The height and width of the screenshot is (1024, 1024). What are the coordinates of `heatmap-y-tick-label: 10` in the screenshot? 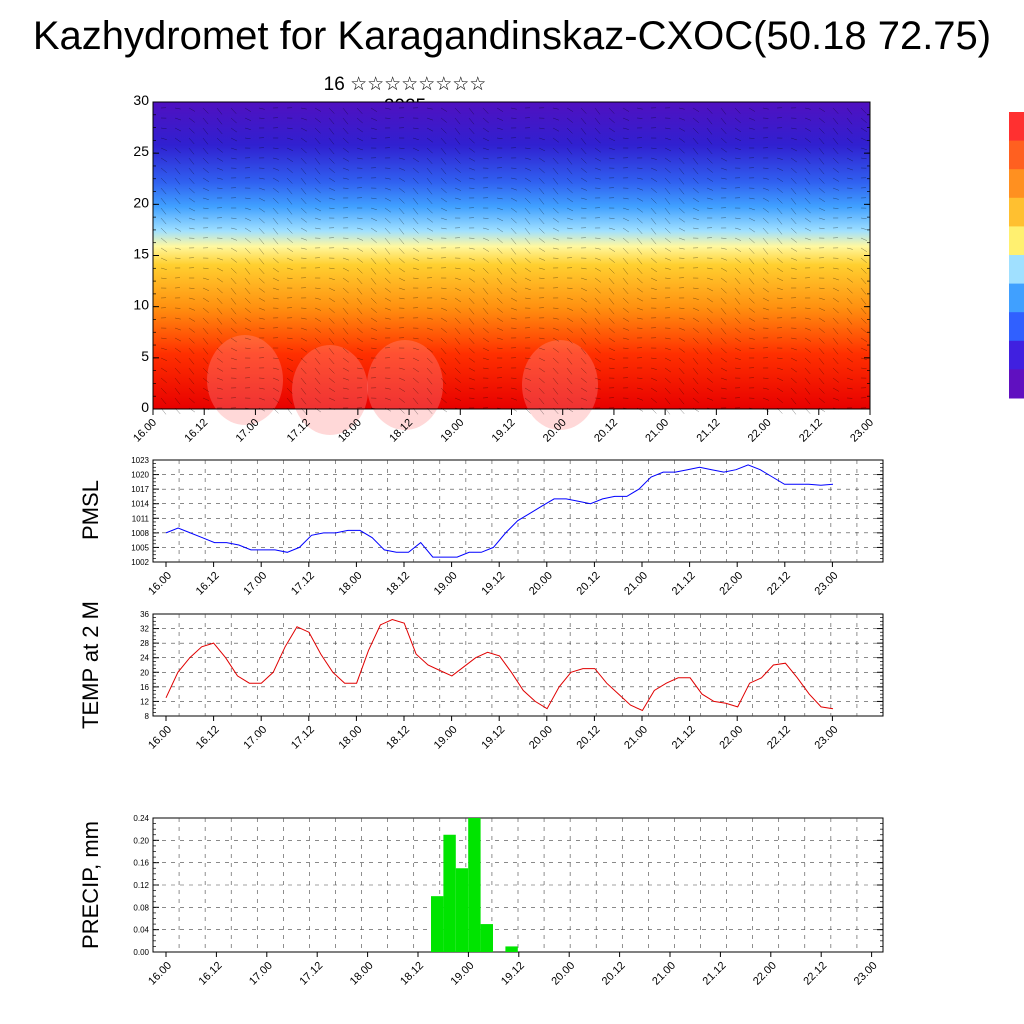 It's located at (141, 305).